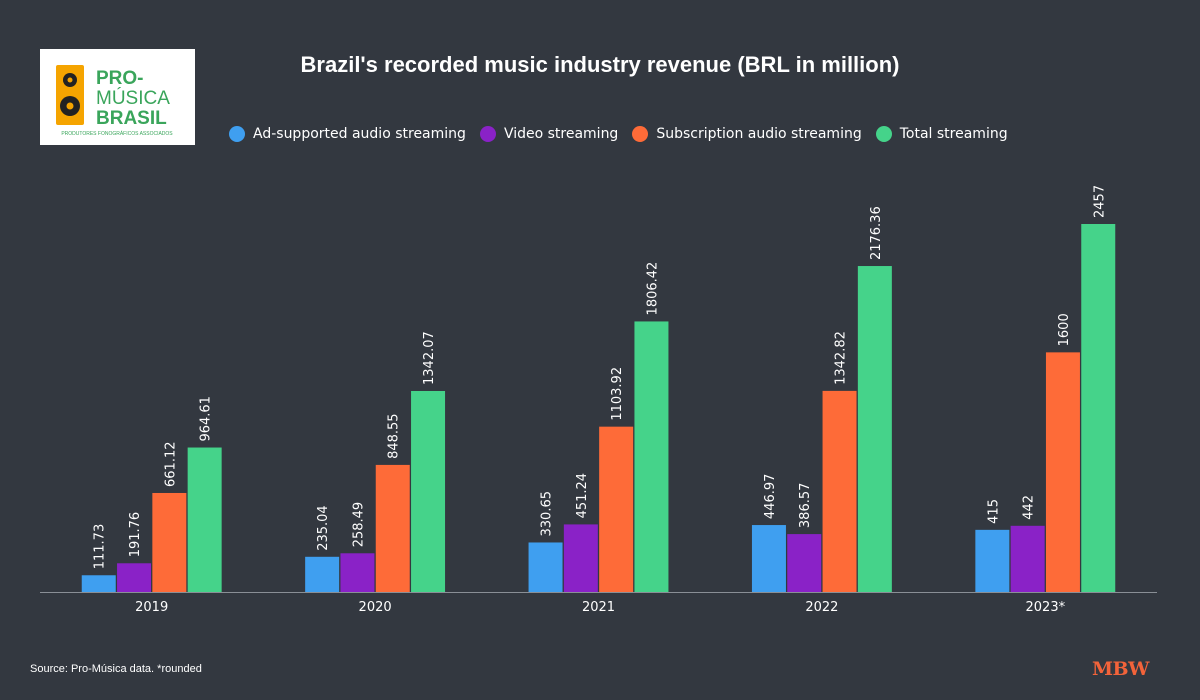 The image size is (1200, 700). What do you see at coordinates (841, 358) in the screenshot?
I see `data-label: 1342.82` at bounding box center [841, 358].